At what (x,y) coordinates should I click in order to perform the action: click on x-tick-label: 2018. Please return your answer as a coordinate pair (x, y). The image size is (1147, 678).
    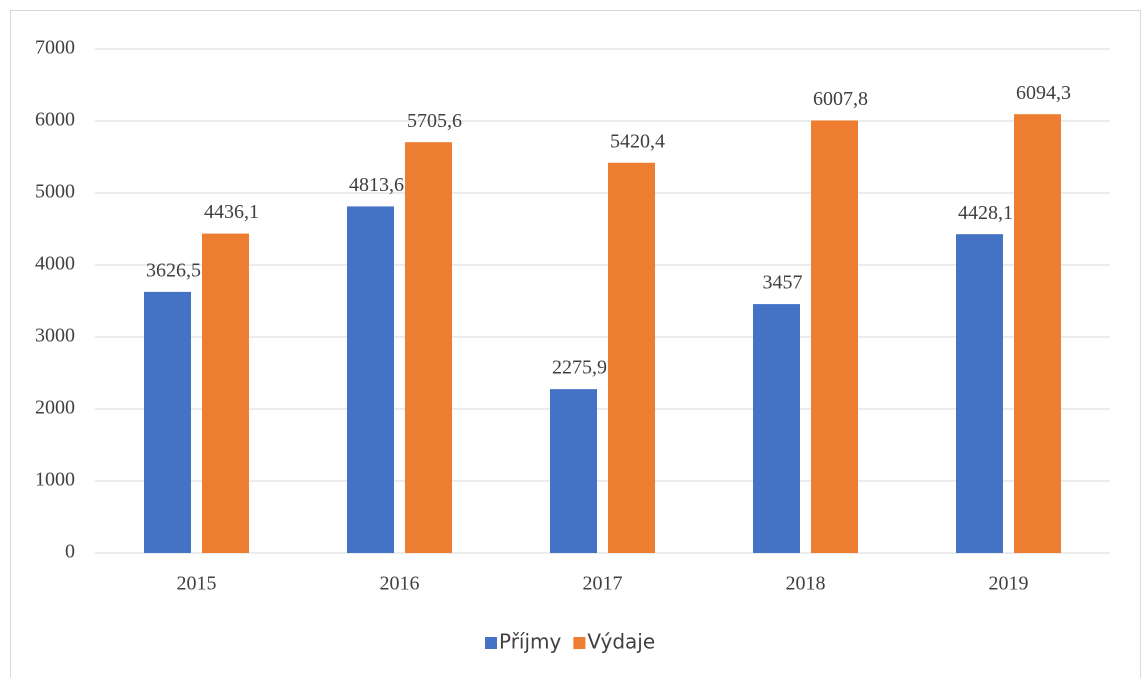
    Looking at the image, I should click on (806, 584).